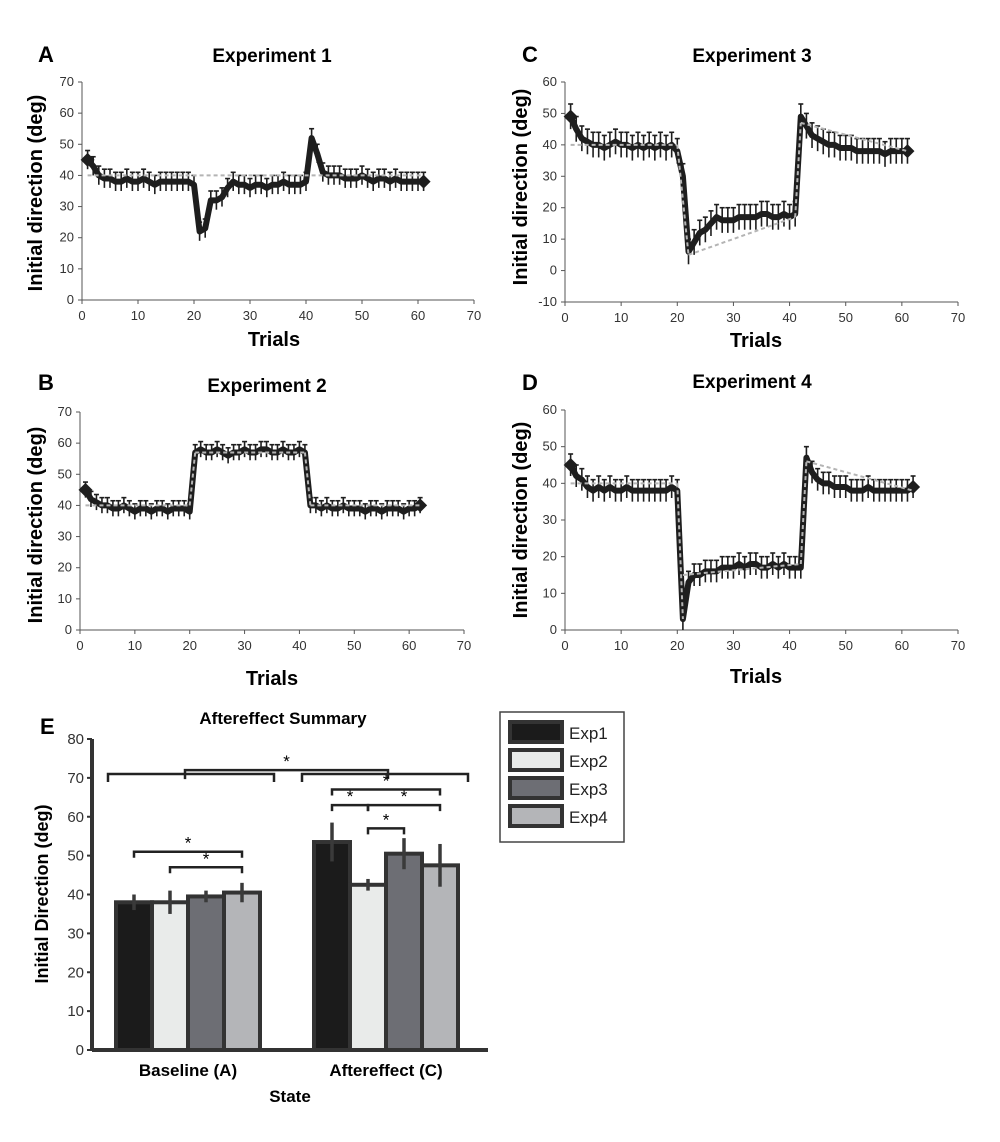 Image resolution: width=1000 pixels, height=1142 pixels. Describe the element at coordinates (752, 382) in the screenshot. I see `chart-title-d: Experiment 4` at that location.